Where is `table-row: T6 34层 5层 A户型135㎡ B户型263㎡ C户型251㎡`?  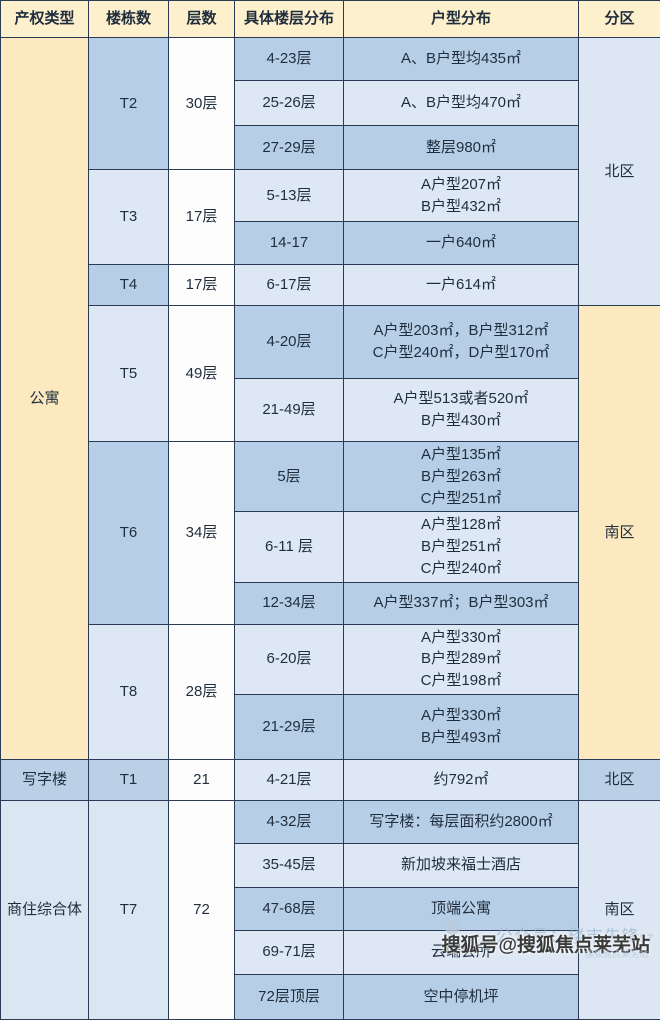 table-row: T6 34层 5层 A户型135㎡ B户型263㎡ C户型251㎡ is located at coordinates (330, 477).